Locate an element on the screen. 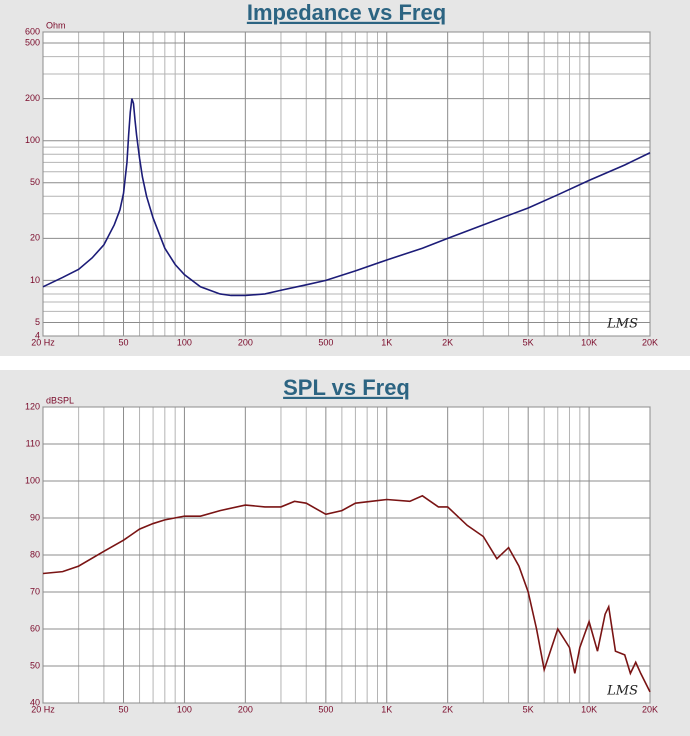 This screenshot has width=690, height=736. y-tick-label: 70 is located at coordinates (35, 591).